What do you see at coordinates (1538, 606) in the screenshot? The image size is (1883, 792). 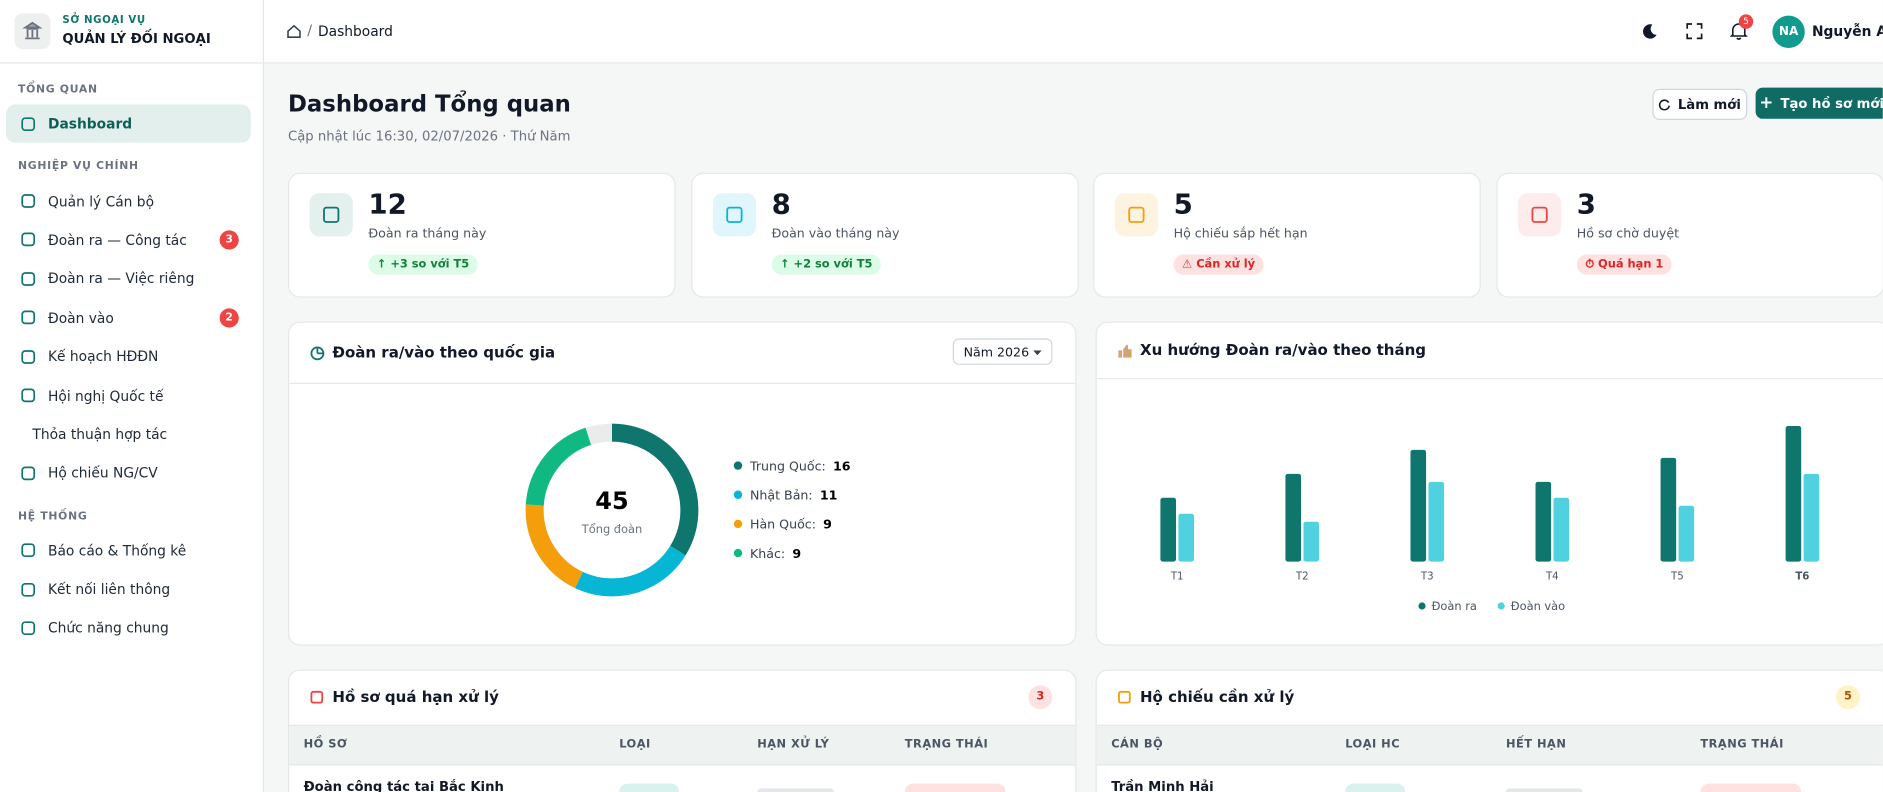 I see `legend-label: Đoàn vào` at bounding box center [1538, 606].